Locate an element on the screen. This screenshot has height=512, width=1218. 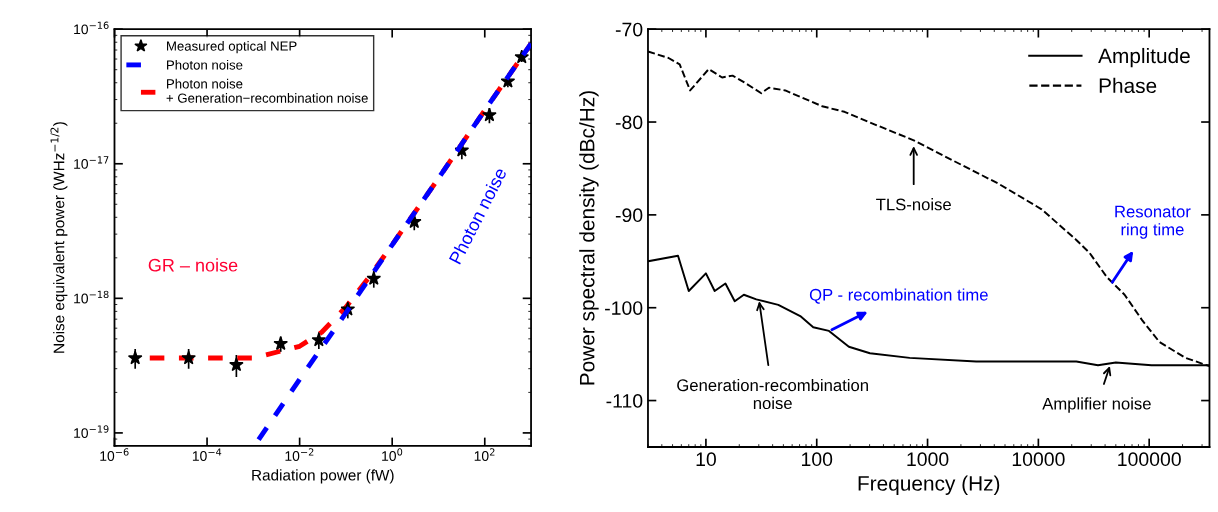
y-tick-label: 10$^{−17}$ is located at coordinates (91, 162).